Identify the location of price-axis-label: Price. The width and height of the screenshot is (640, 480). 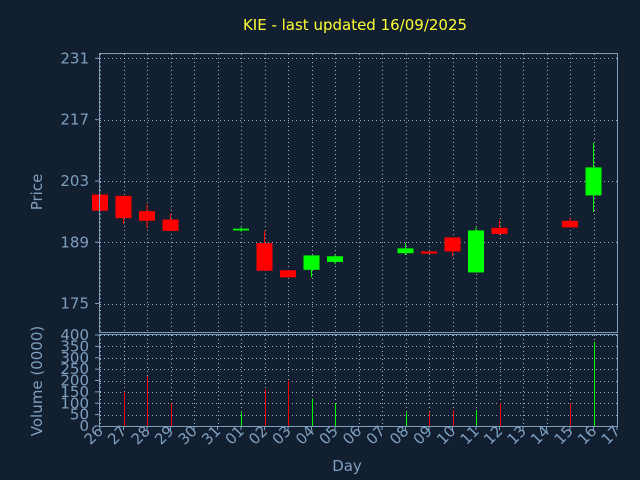
(37, 192).